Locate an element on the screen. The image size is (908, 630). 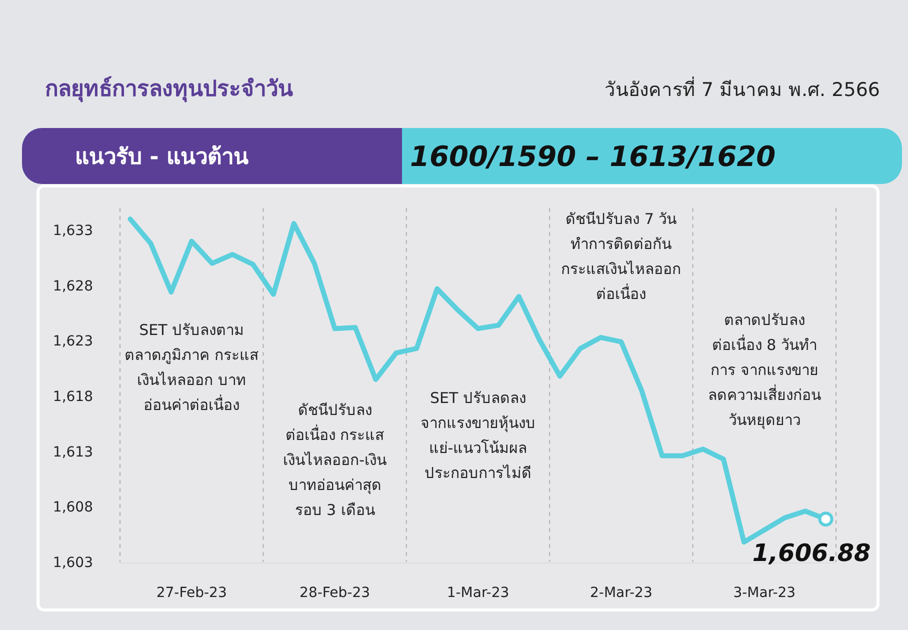
text: 1600/1590 – 1613/1620 is located at coordinates (593, 156).